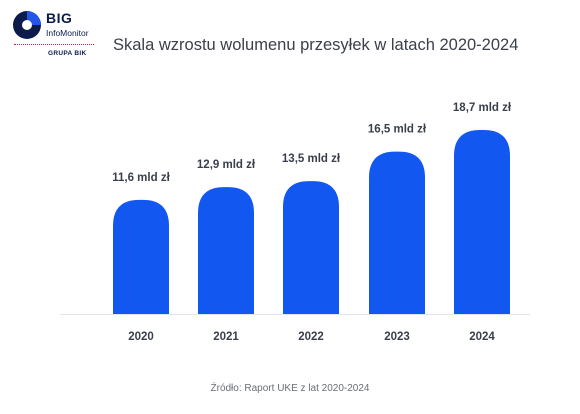 The height and width of the screenshot is (414, 580). Describe the element at coordinates (311, 247) in the screenshot. I see `bar-2022` at that location.